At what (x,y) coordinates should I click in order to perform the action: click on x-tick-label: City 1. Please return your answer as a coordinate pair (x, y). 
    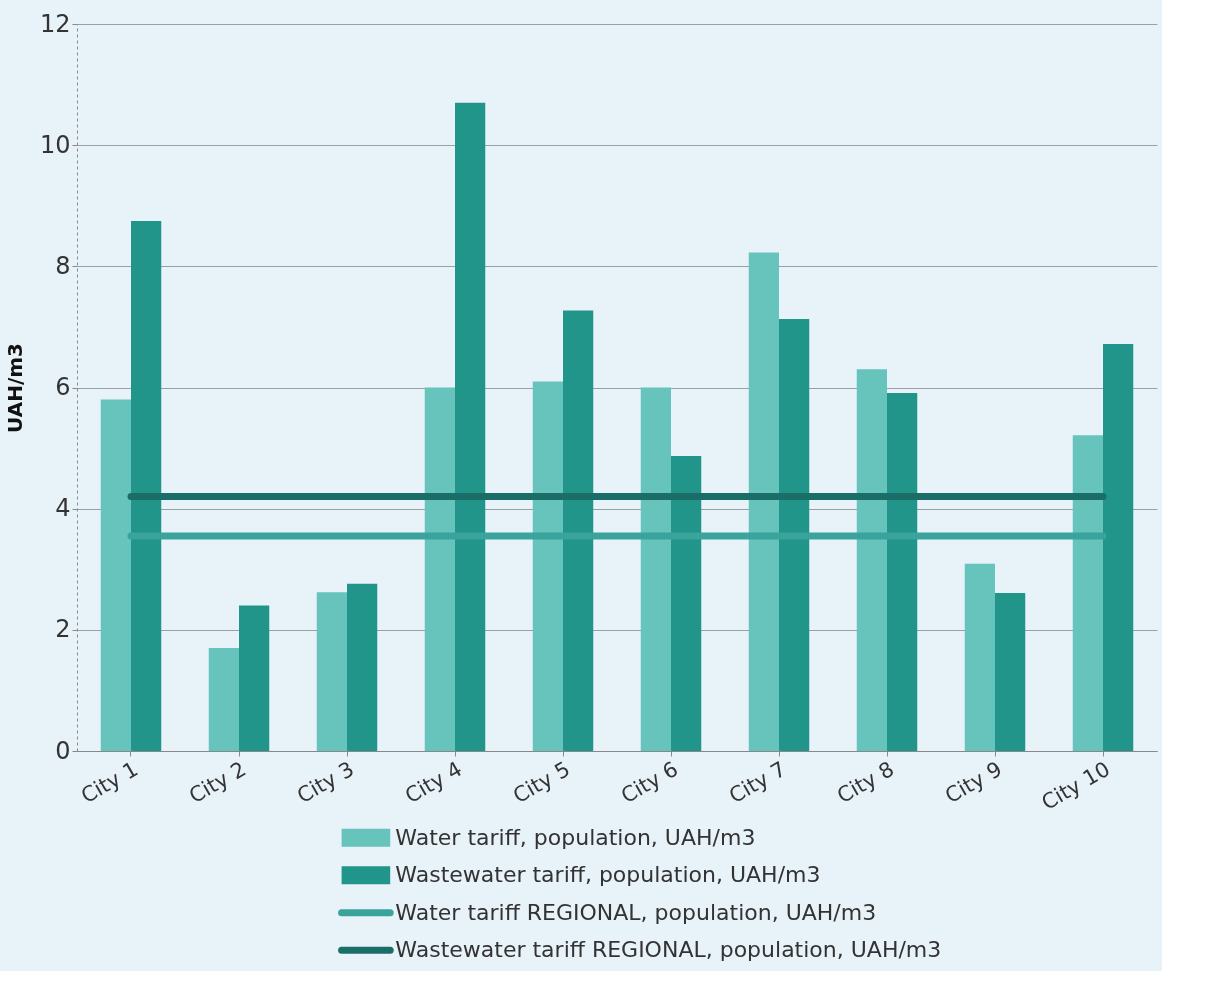
    Looking at the image, I should click on (109, 782).